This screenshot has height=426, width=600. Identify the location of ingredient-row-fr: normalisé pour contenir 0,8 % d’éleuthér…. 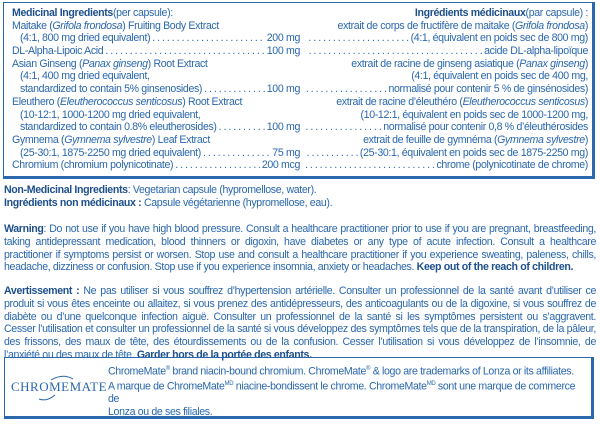
(446, 127).